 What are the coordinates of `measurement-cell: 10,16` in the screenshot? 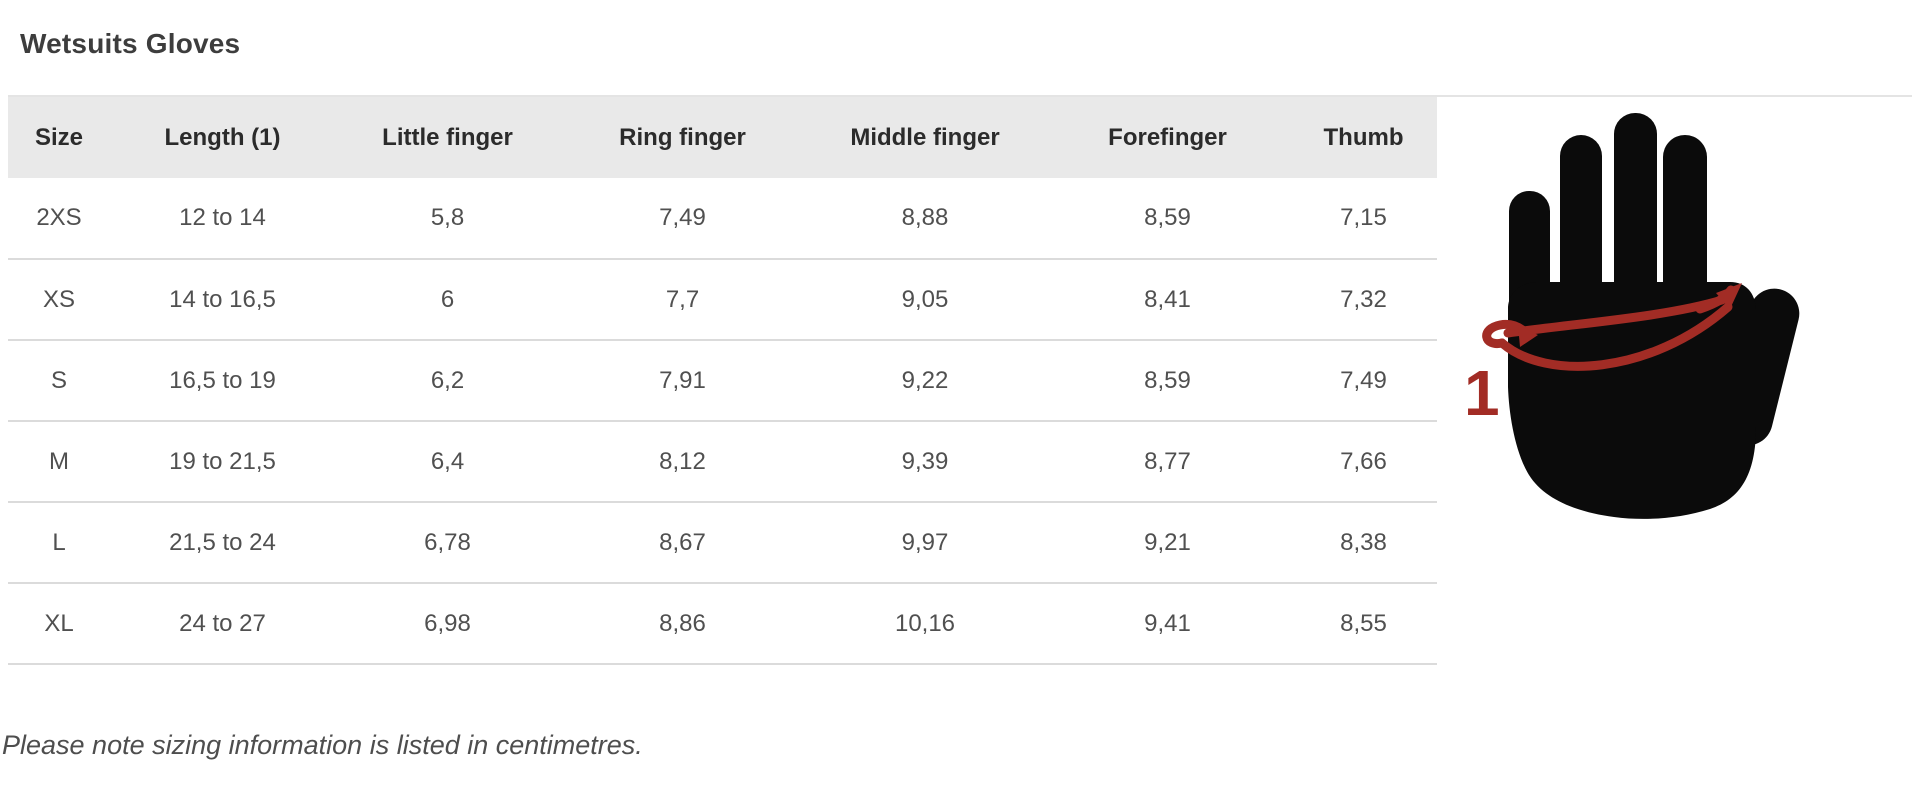 It's located at (925, 623).